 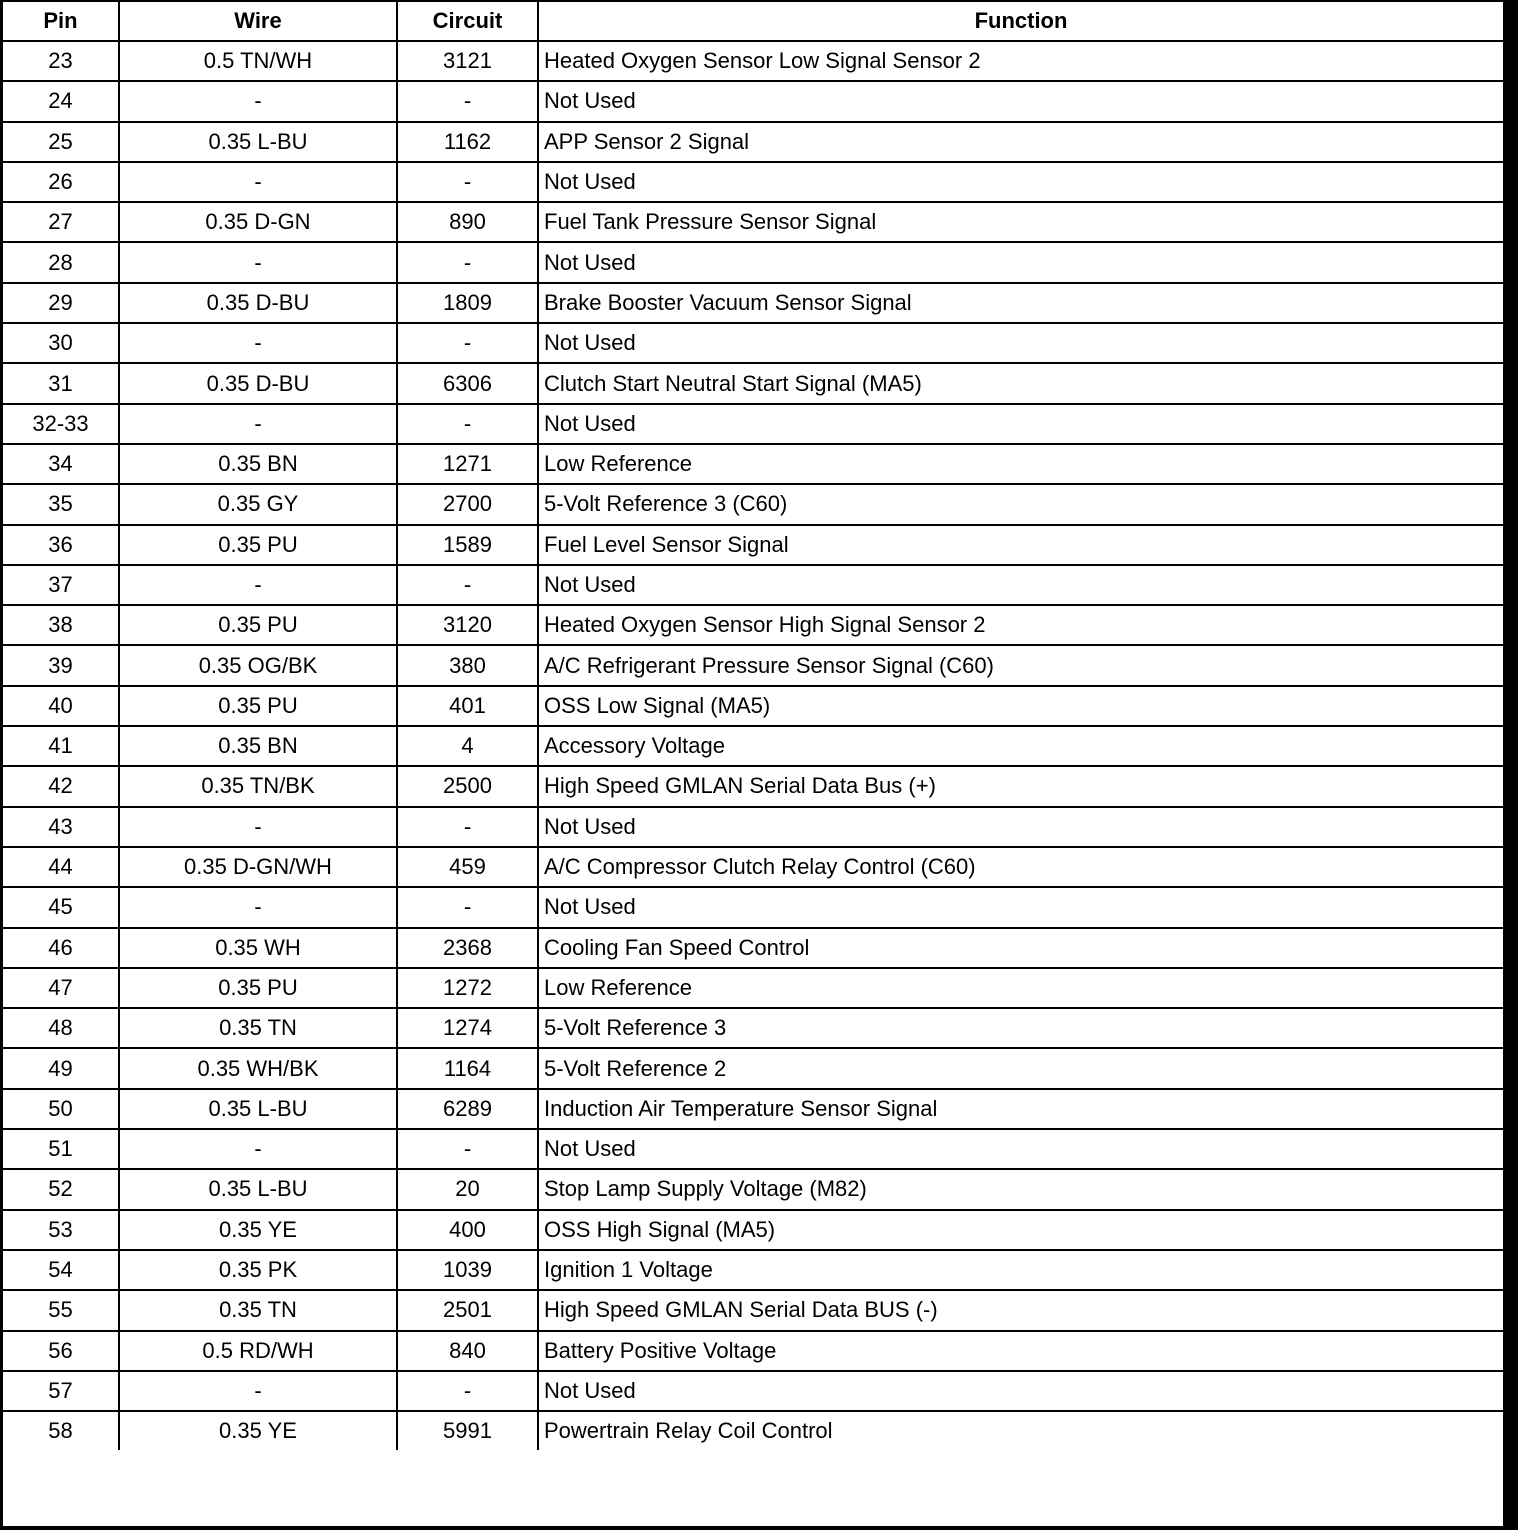 I want to click on table-row: 40 0.35 PU 401 OSS Low Signal (MA5), so click(x=753, y=706).